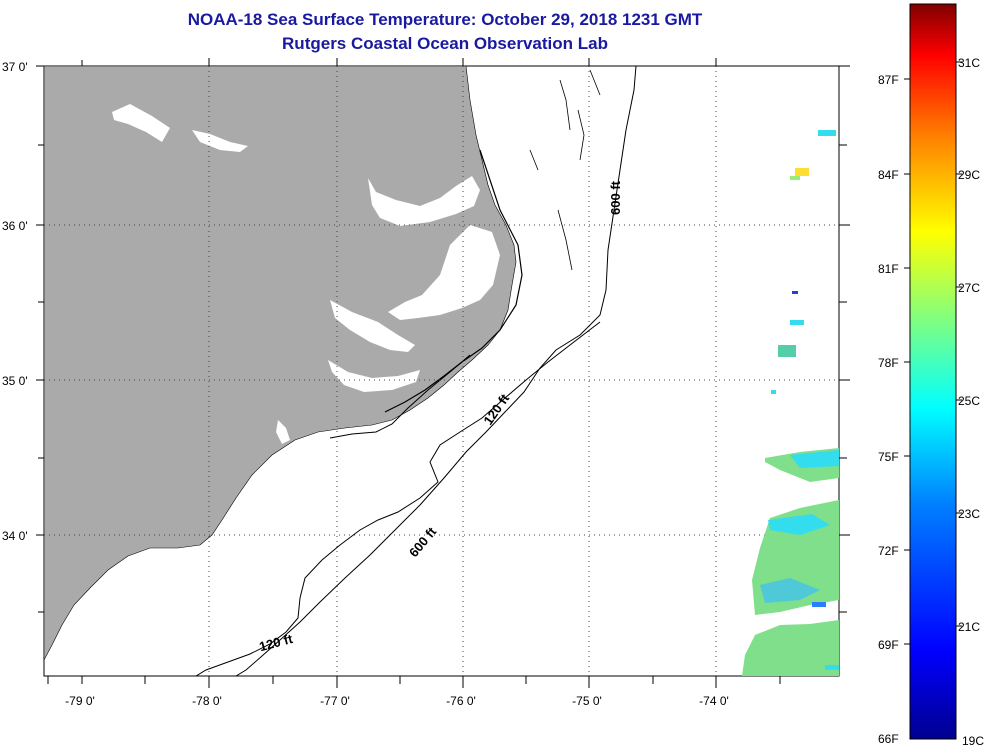 The height and width of the screenshot is (754, 992). I want to click on cb-f-69: 69F, so click(888, 645).